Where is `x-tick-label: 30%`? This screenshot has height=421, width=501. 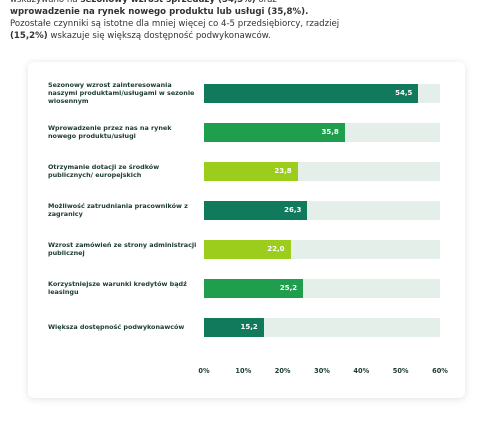 x-tick-label: 30% is located at coordinates (322, 371).